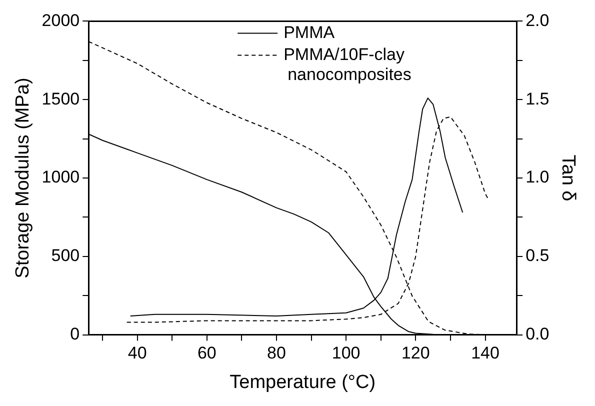 This screenshot has height=406, width=595. I want to click on x-tick-label: 120, so click(415, 353).